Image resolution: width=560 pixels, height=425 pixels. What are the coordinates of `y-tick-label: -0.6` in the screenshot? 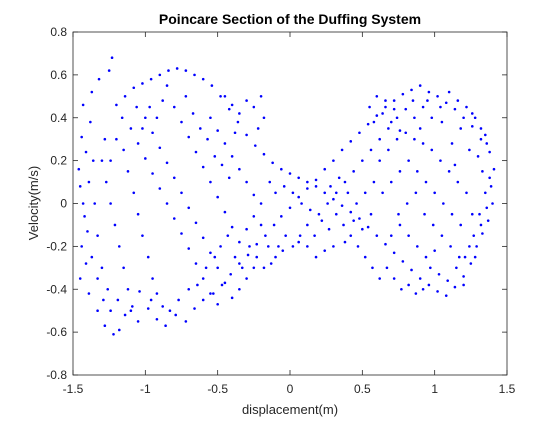 It's located at (56, 332).